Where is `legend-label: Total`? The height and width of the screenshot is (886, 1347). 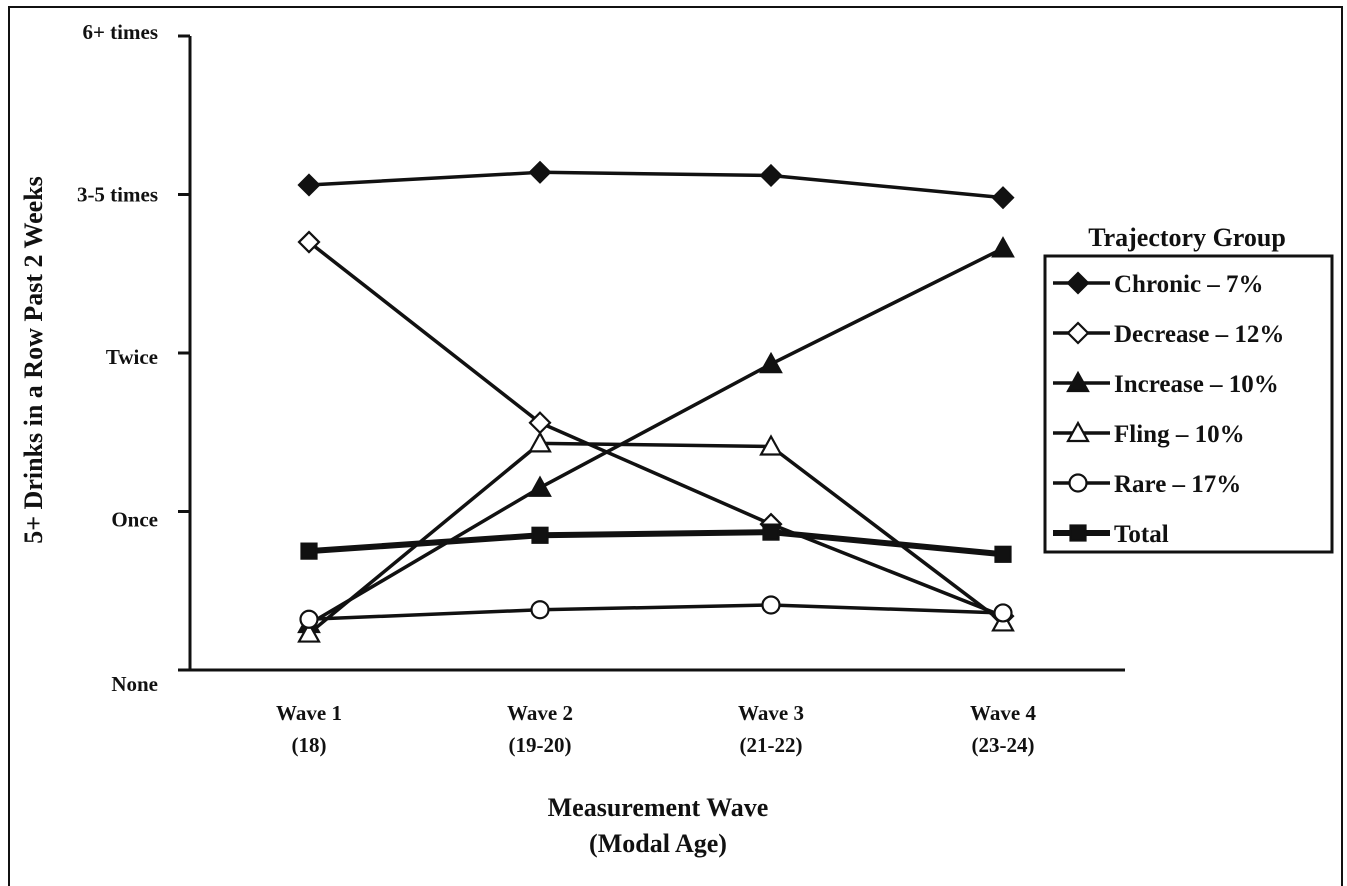 legend-label: Total is located at coordinates (1141, 534).